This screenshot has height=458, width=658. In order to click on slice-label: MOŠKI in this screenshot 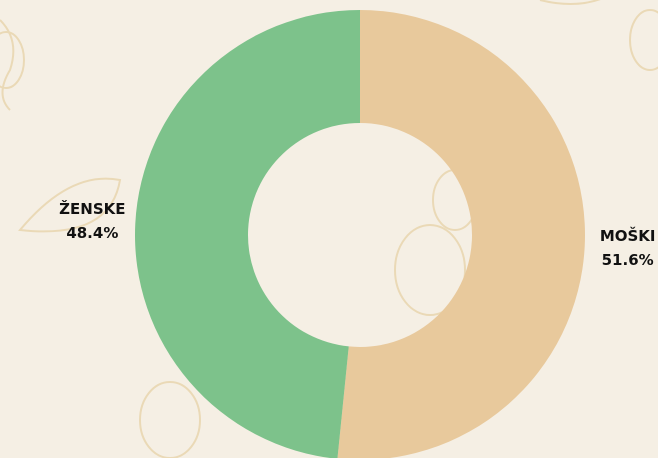, I will do `click(628, 235)`.